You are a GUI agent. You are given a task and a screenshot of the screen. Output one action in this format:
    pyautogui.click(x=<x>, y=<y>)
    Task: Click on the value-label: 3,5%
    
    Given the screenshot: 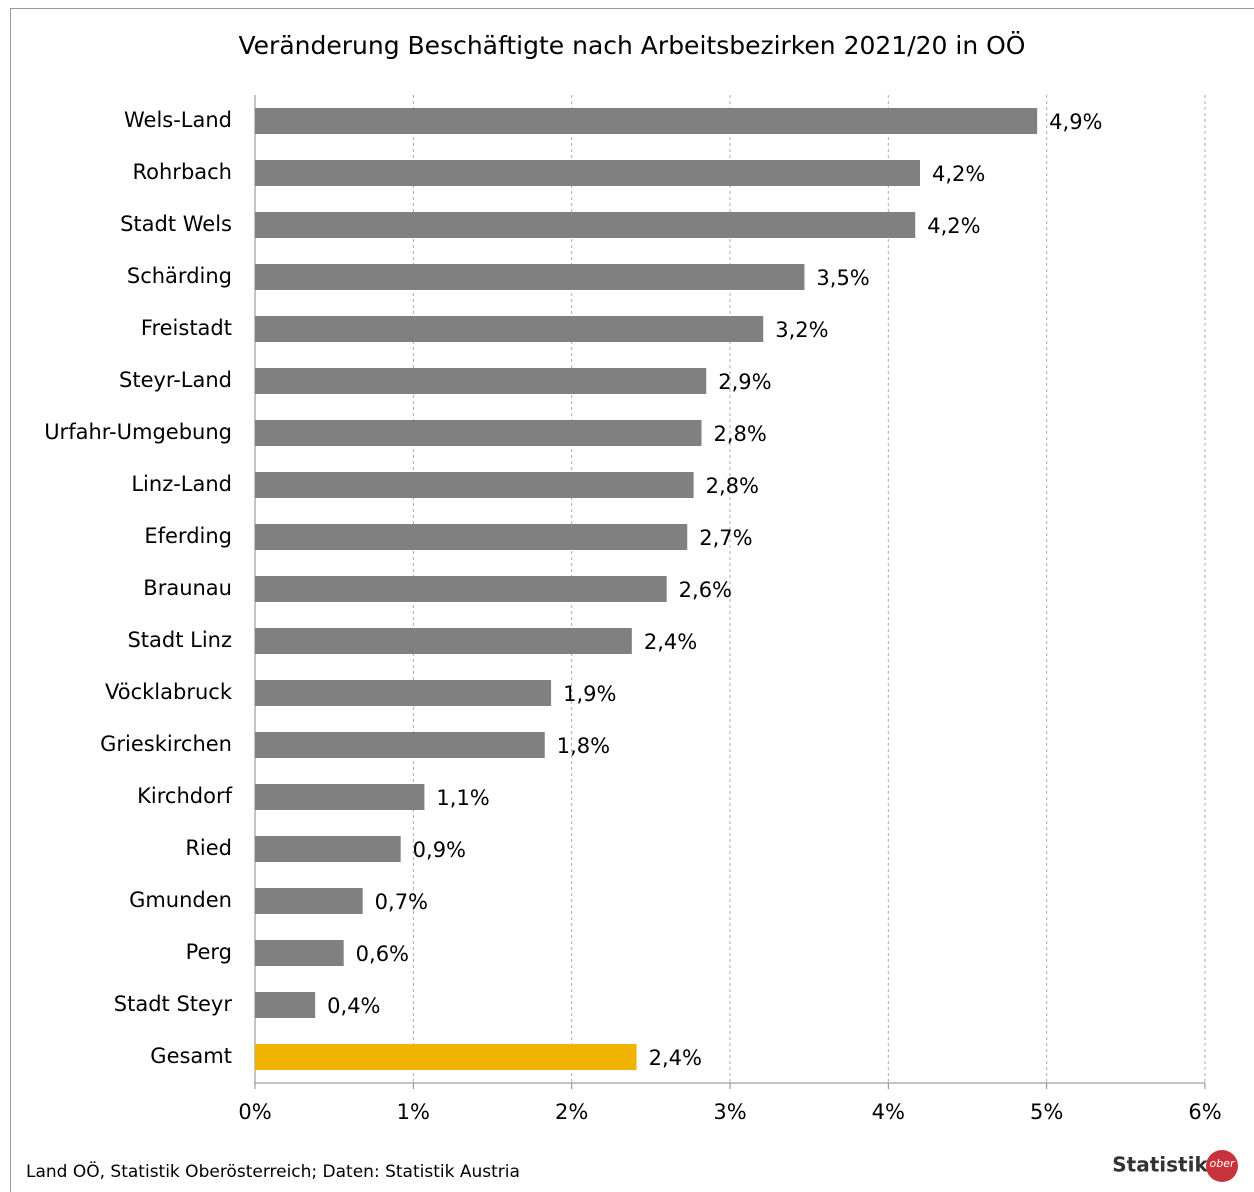 What is the action you would take?
    pyautogui.click(x=842, y=278)
    